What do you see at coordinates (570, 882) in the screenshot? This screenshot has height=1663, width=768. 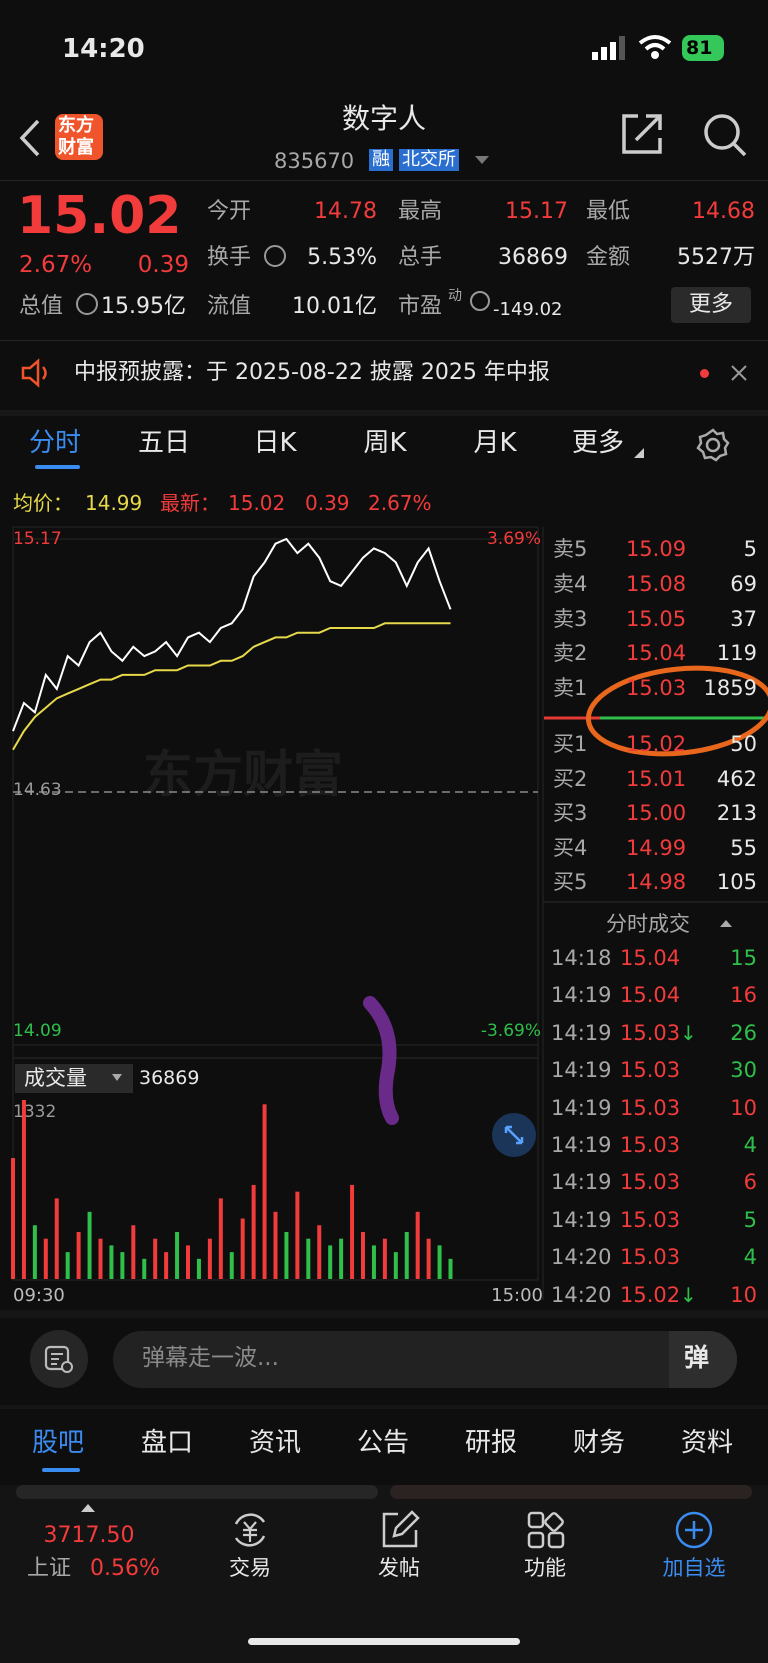 I see `book-label: 买5` at bounding box center [570, 882].